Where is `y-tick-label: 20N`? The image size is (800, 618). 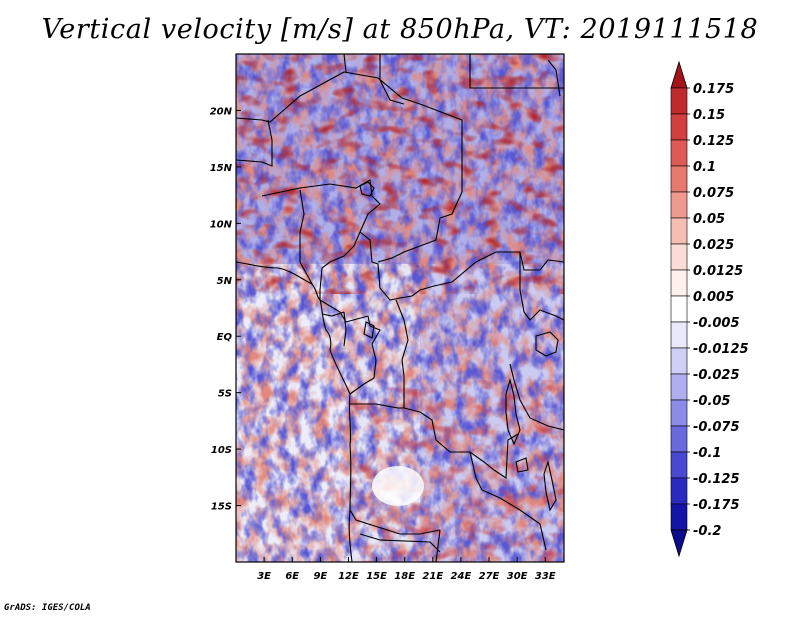 y-tick-label: 20N is located at coordinates (221, 111).